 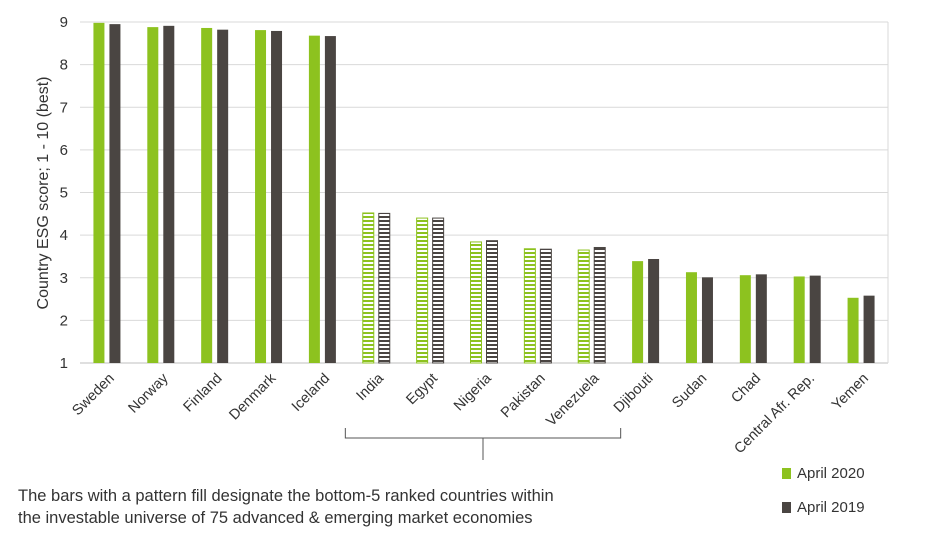 What do you see at coordinates (529, 306) in the screenshot?
I see `bar-pakistan-april-2020` at bounding box center [529, 306].